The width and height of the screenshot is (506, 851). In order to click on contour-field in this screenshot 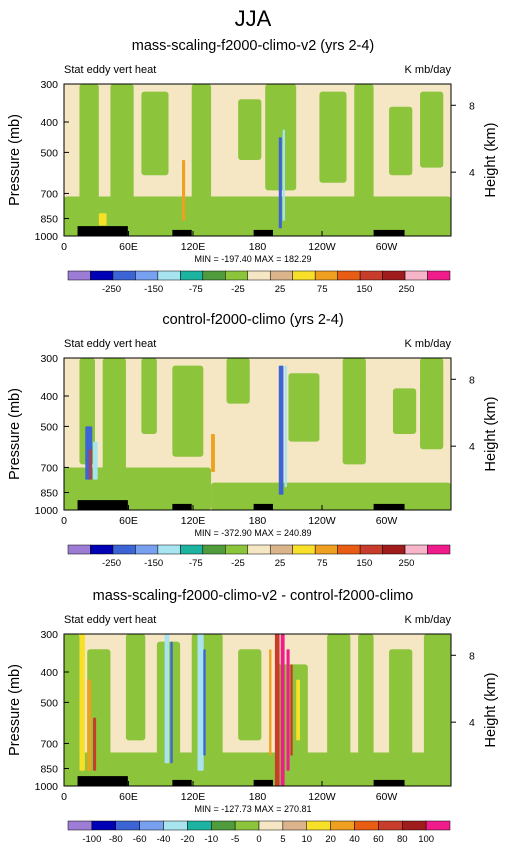, I will do `click(257, 160)`.